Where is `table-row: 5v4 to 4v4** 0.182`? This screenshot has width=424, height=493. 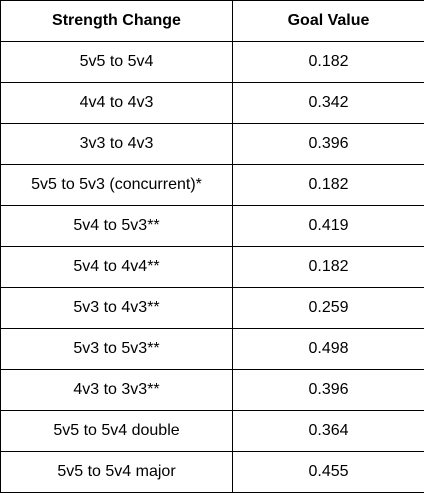
table-row: 5v4 to 4v4** 0.182 is located at coordinates (212, 267).